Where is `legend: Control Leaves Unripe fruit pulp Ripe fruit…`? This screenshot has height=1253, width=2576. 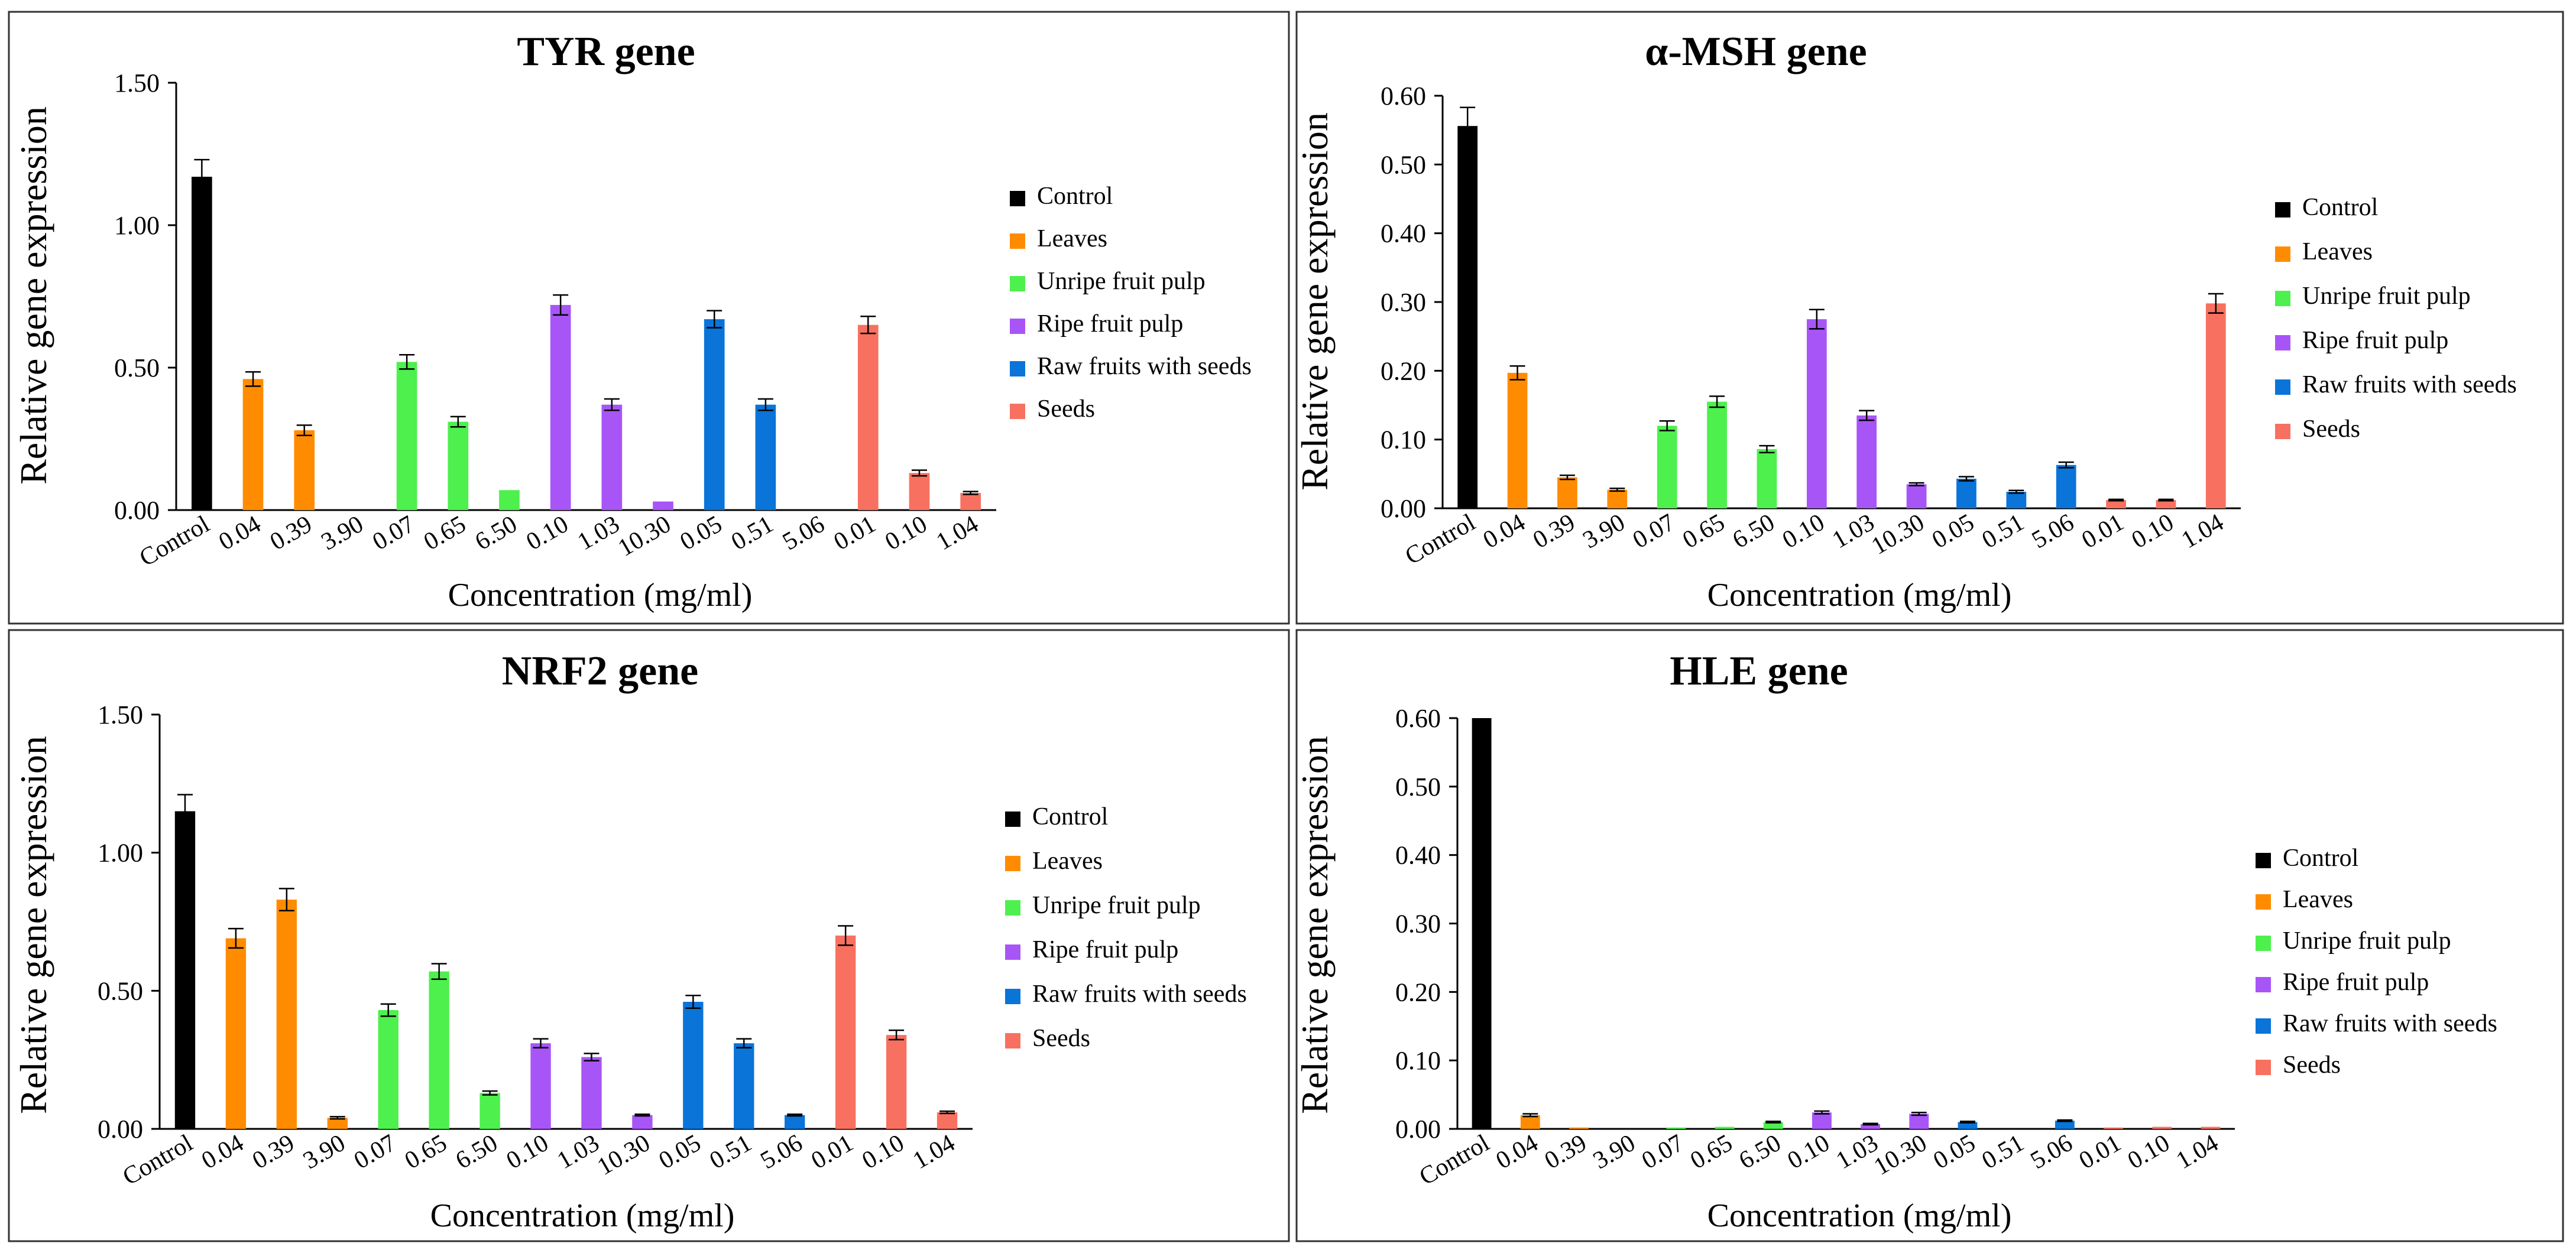 legend: Control Leaves Unripe fruit pulp Ripe fruit… is located at coordinates (1131, 303).